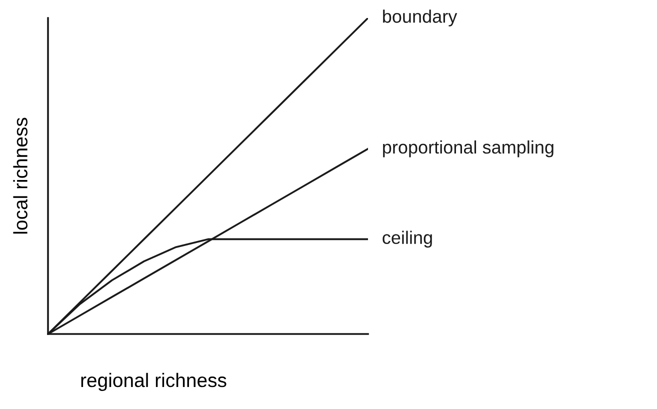  Describe the element at coordinates (20, 176) in the screenshot. I see `y-axis-title: local richness` at that location.